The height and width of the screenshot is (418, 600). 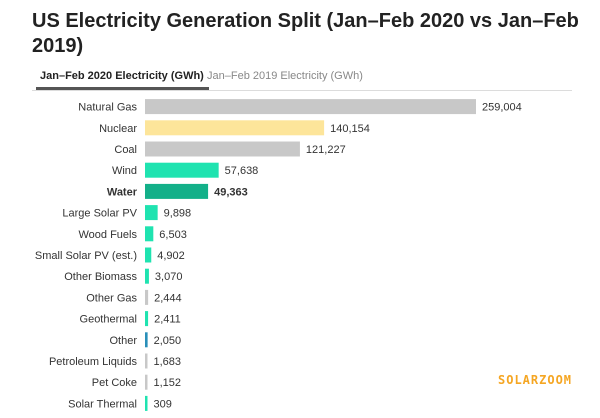 I want to click on category-label-wood-fuels: Wood Fuels, so click(x=108, y=235).